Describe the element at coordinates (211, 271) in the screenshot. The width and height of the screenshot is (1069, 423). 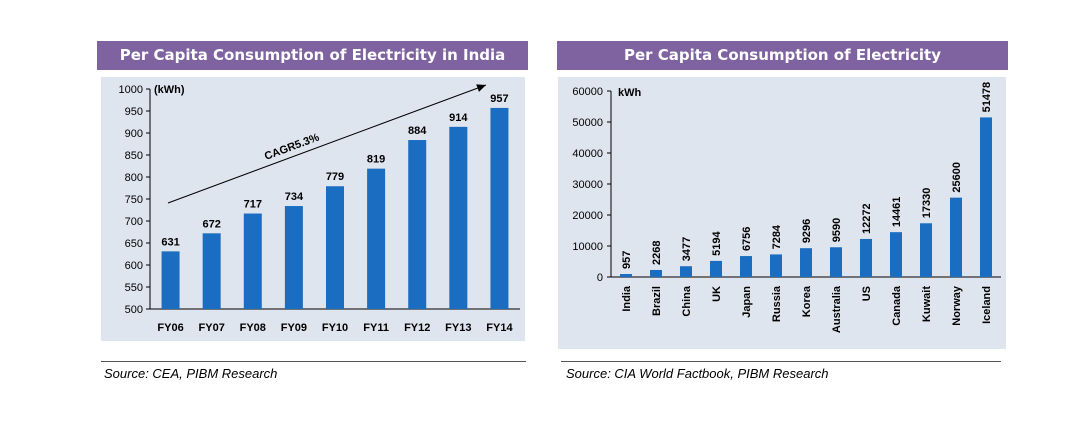
I see `left-bar-fy07` at that location.